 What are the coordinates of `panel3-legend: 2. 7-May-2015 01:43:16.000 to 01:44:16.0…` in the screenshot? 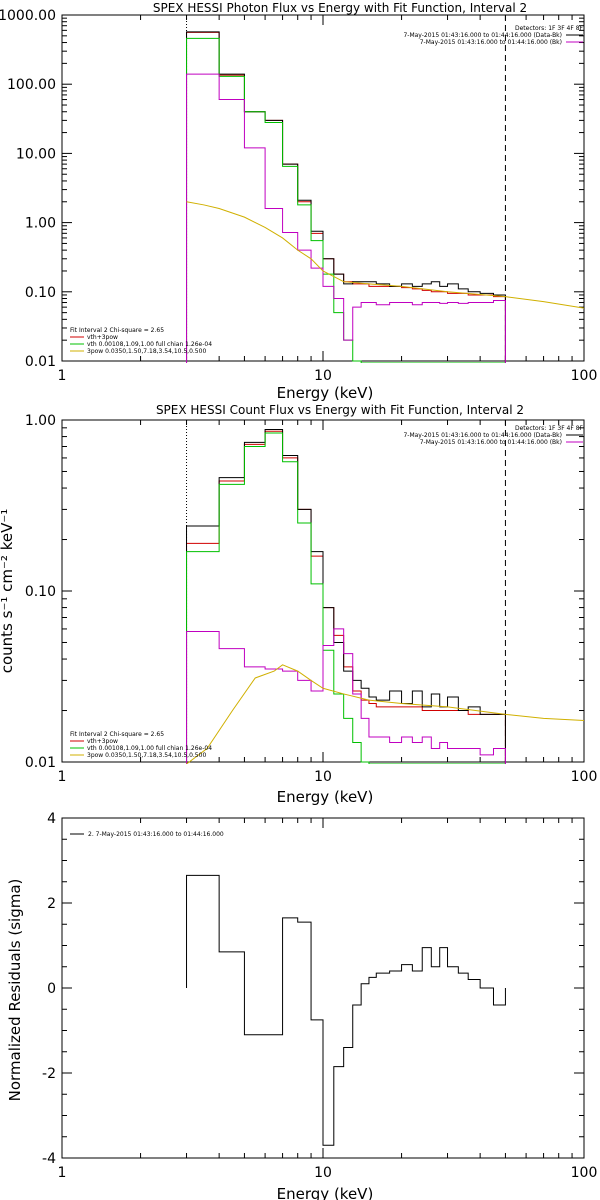 It's located at (147, 834).